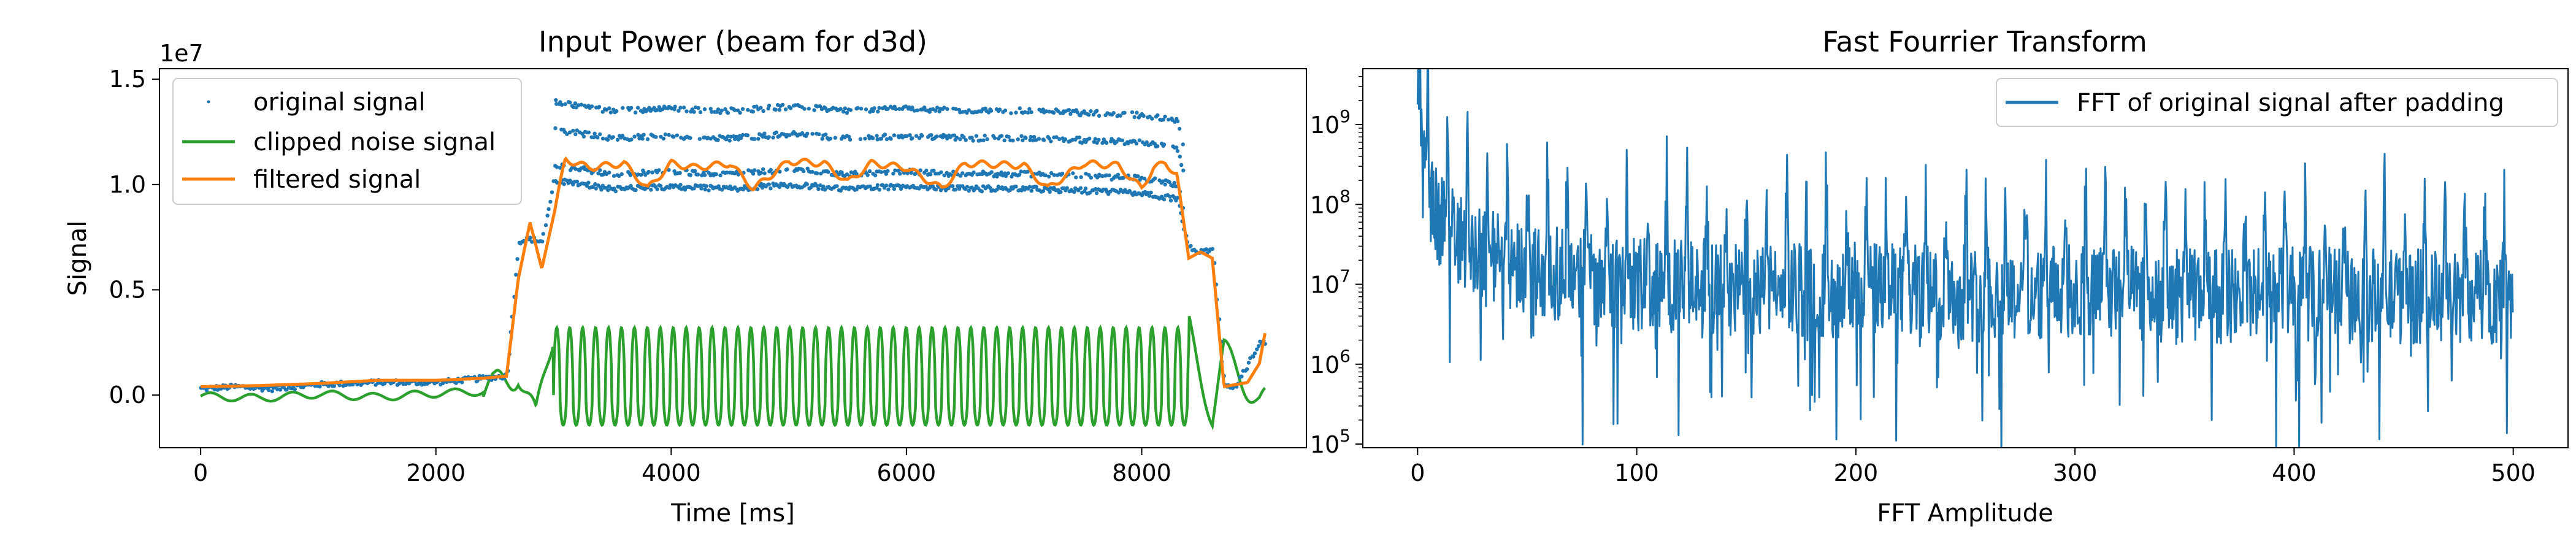 This screenshot has width=2576, height=552. I want to click on legend-label-fft: FFT of original signal after padding, so click(2290, 103).